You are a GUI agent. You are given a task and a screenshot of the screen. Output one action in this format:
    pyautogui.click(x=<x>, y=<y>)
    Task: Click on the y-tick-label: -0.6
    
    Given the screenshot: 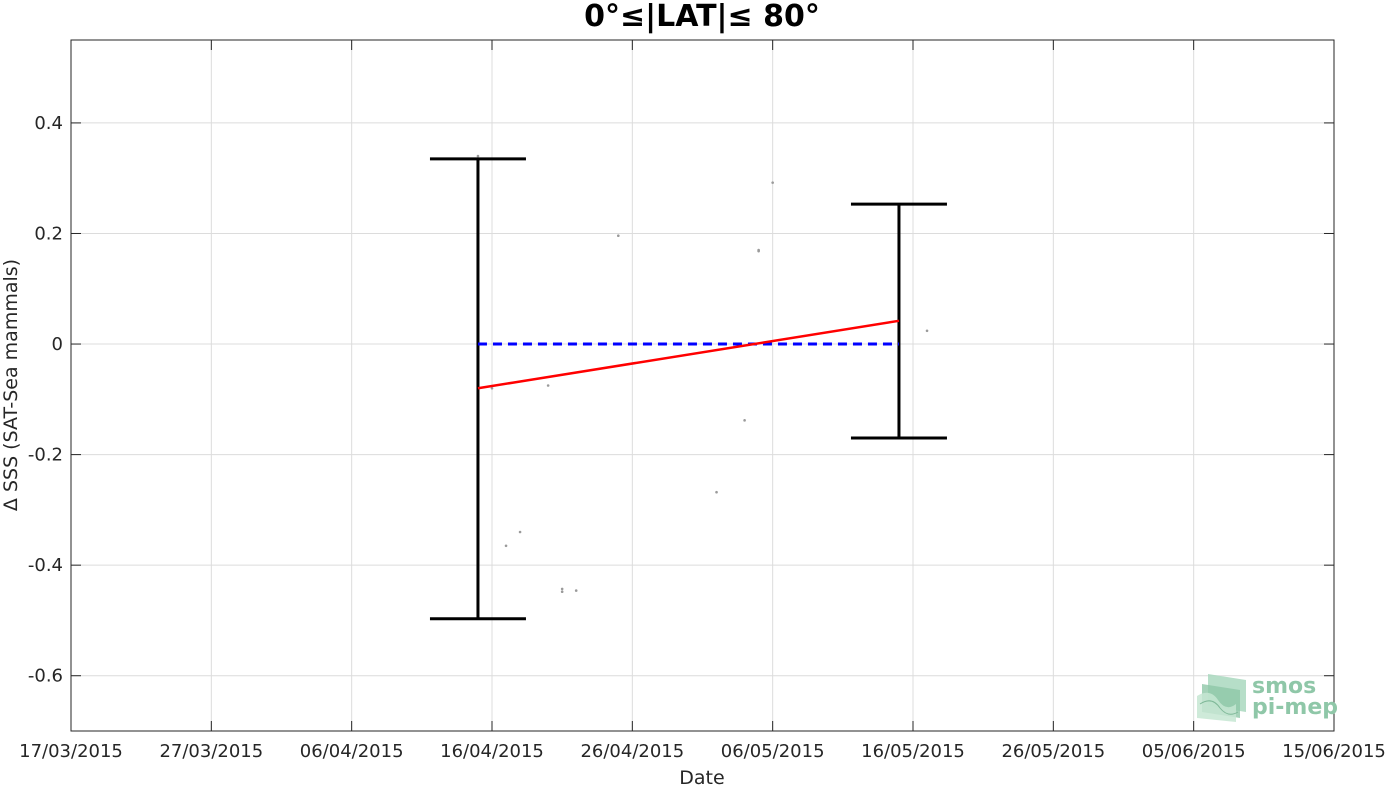 What is the action you would take?
    pyautogui.click(x=45, y=676)
    